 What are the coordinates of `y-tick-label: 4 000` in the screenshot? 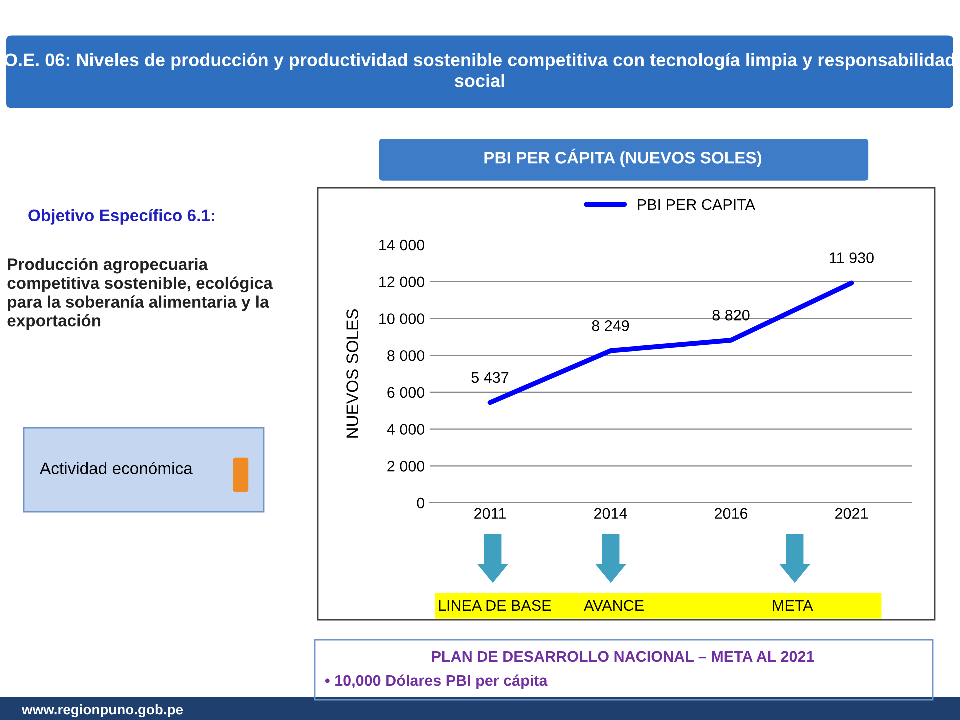 It's located at (406, 429).